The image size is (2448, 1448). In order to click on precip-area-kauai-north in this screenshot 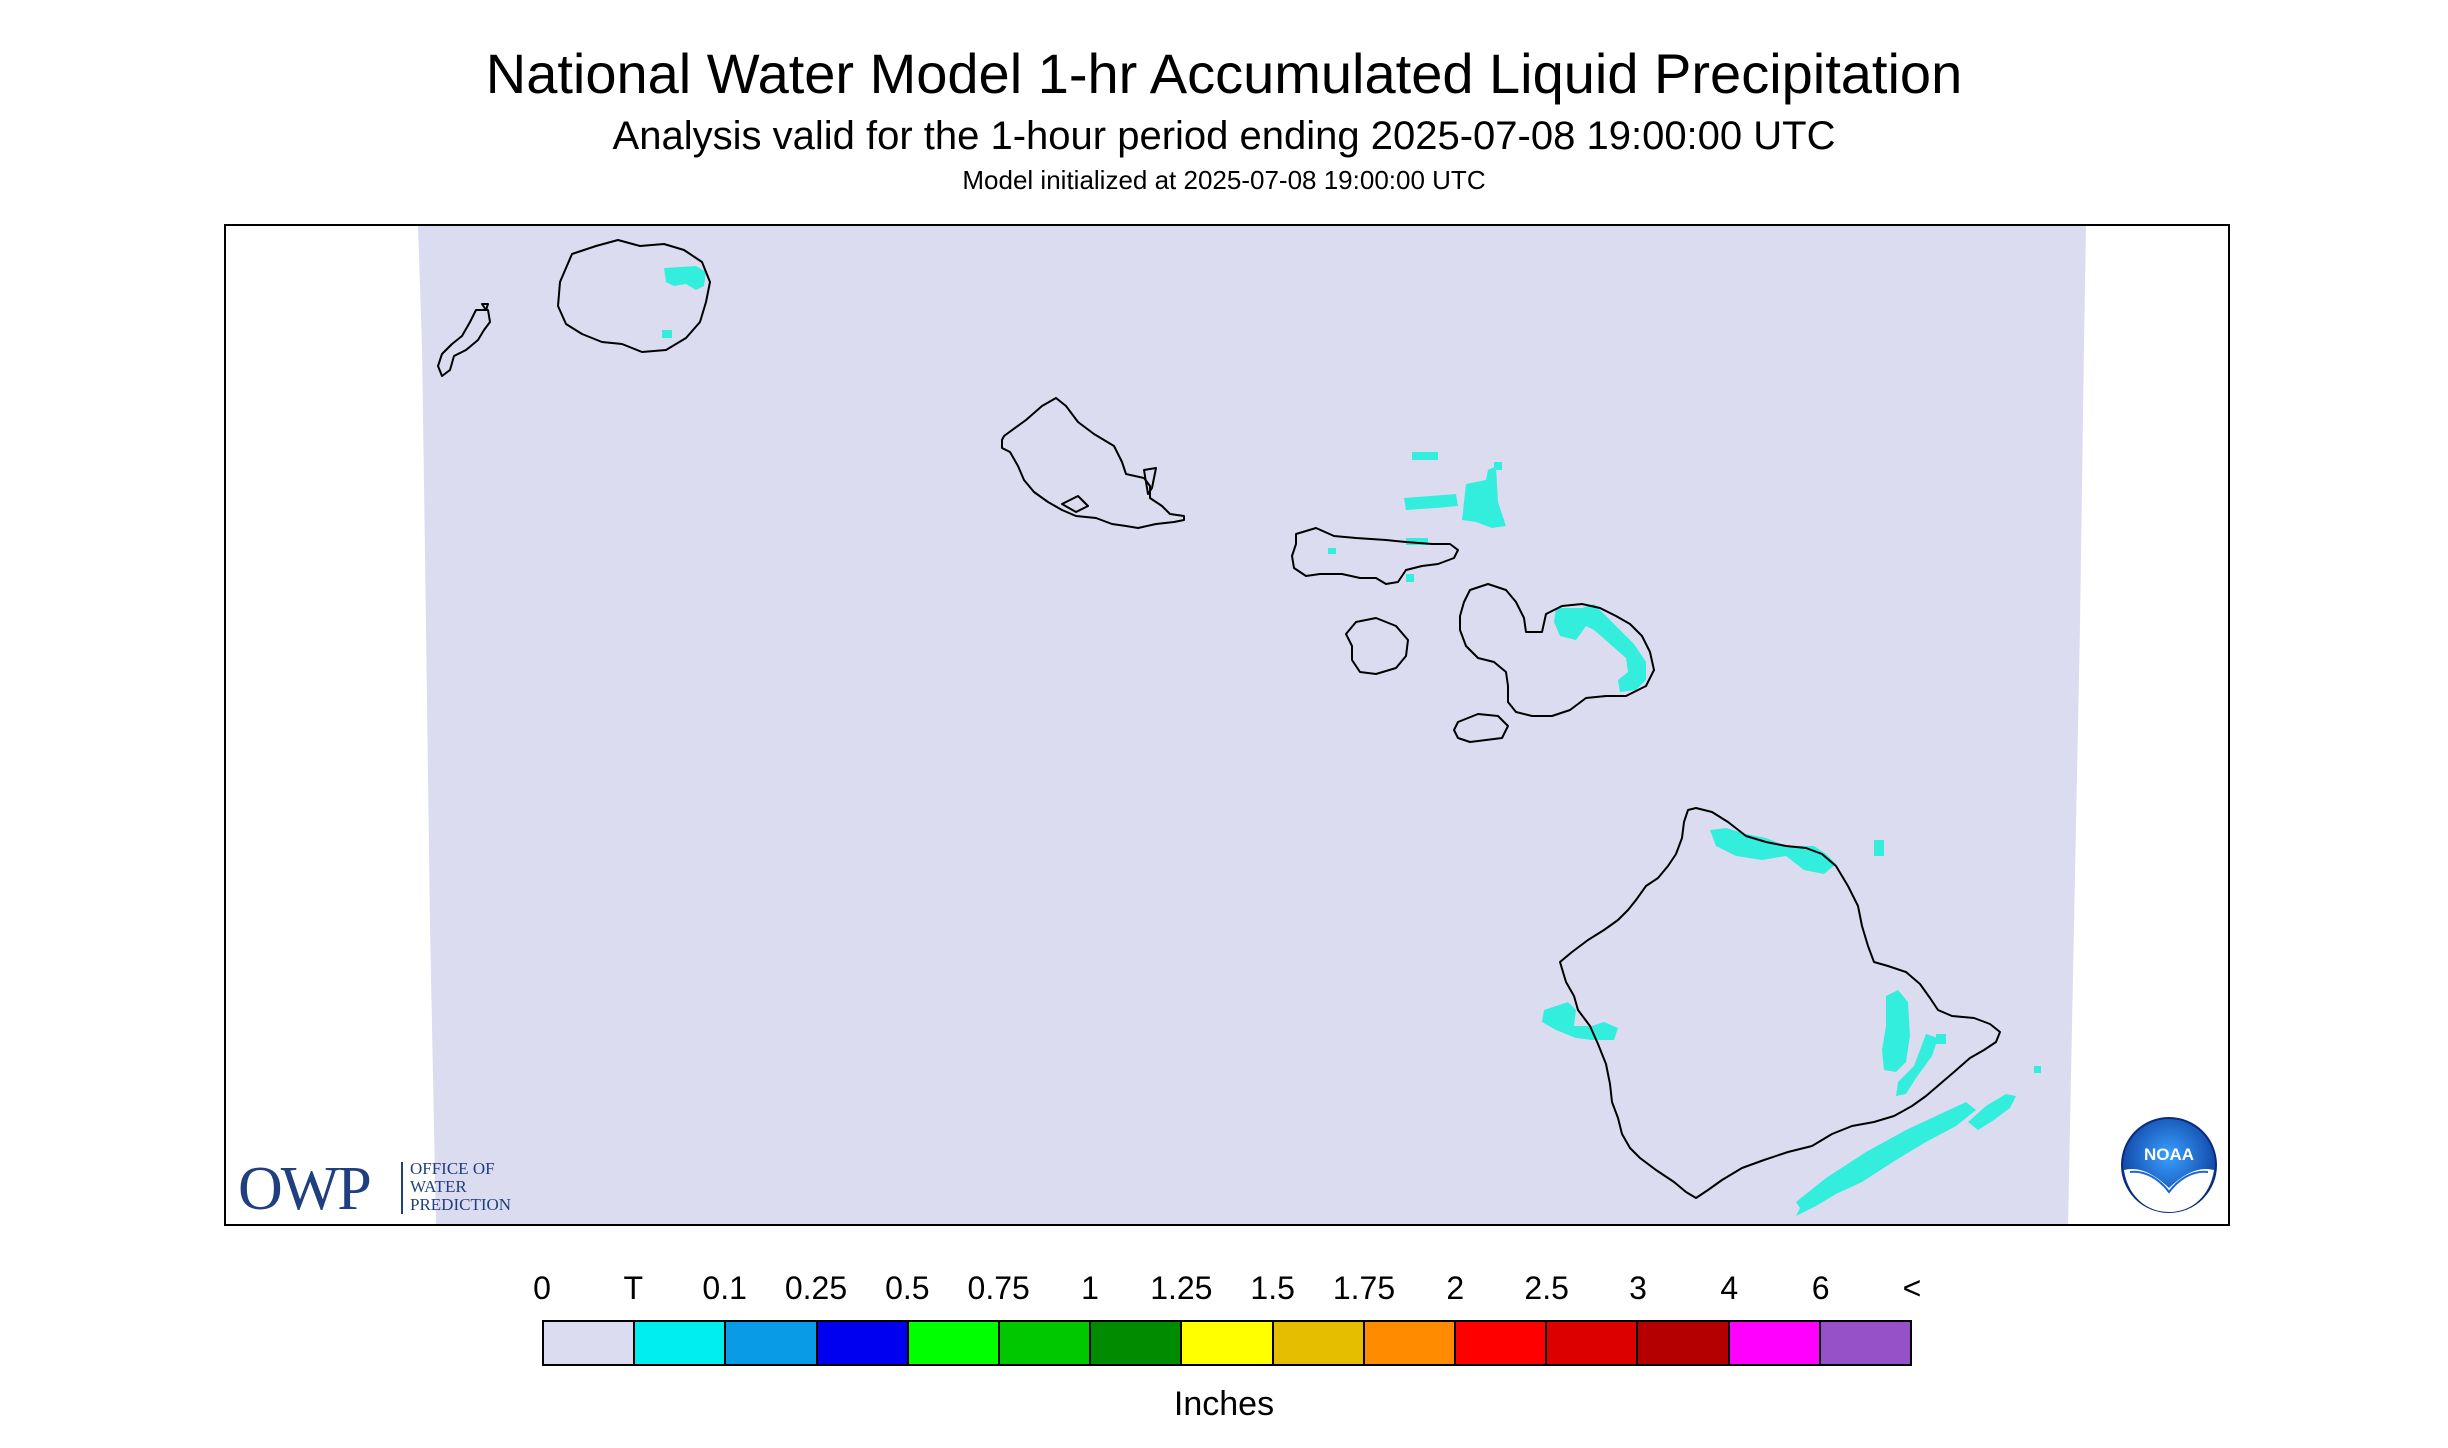, I will do `click(685, 278)`.